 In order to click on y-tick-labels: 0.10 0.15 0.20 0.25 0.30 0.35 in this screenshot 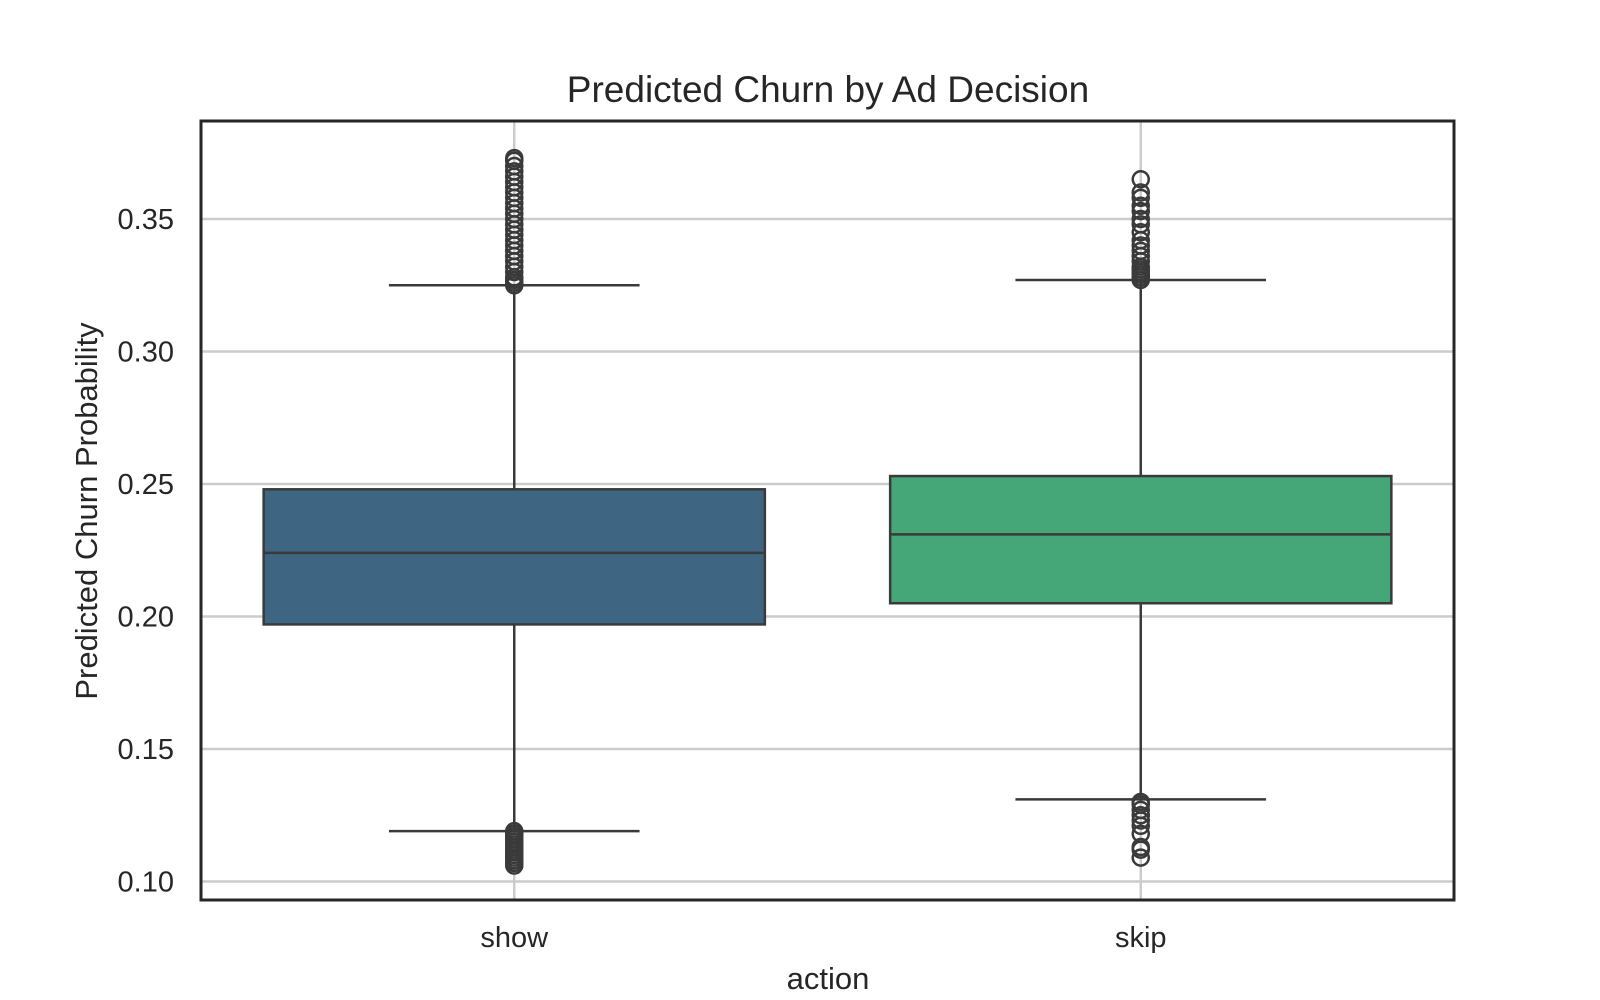, I will do `click(146, 551)`.